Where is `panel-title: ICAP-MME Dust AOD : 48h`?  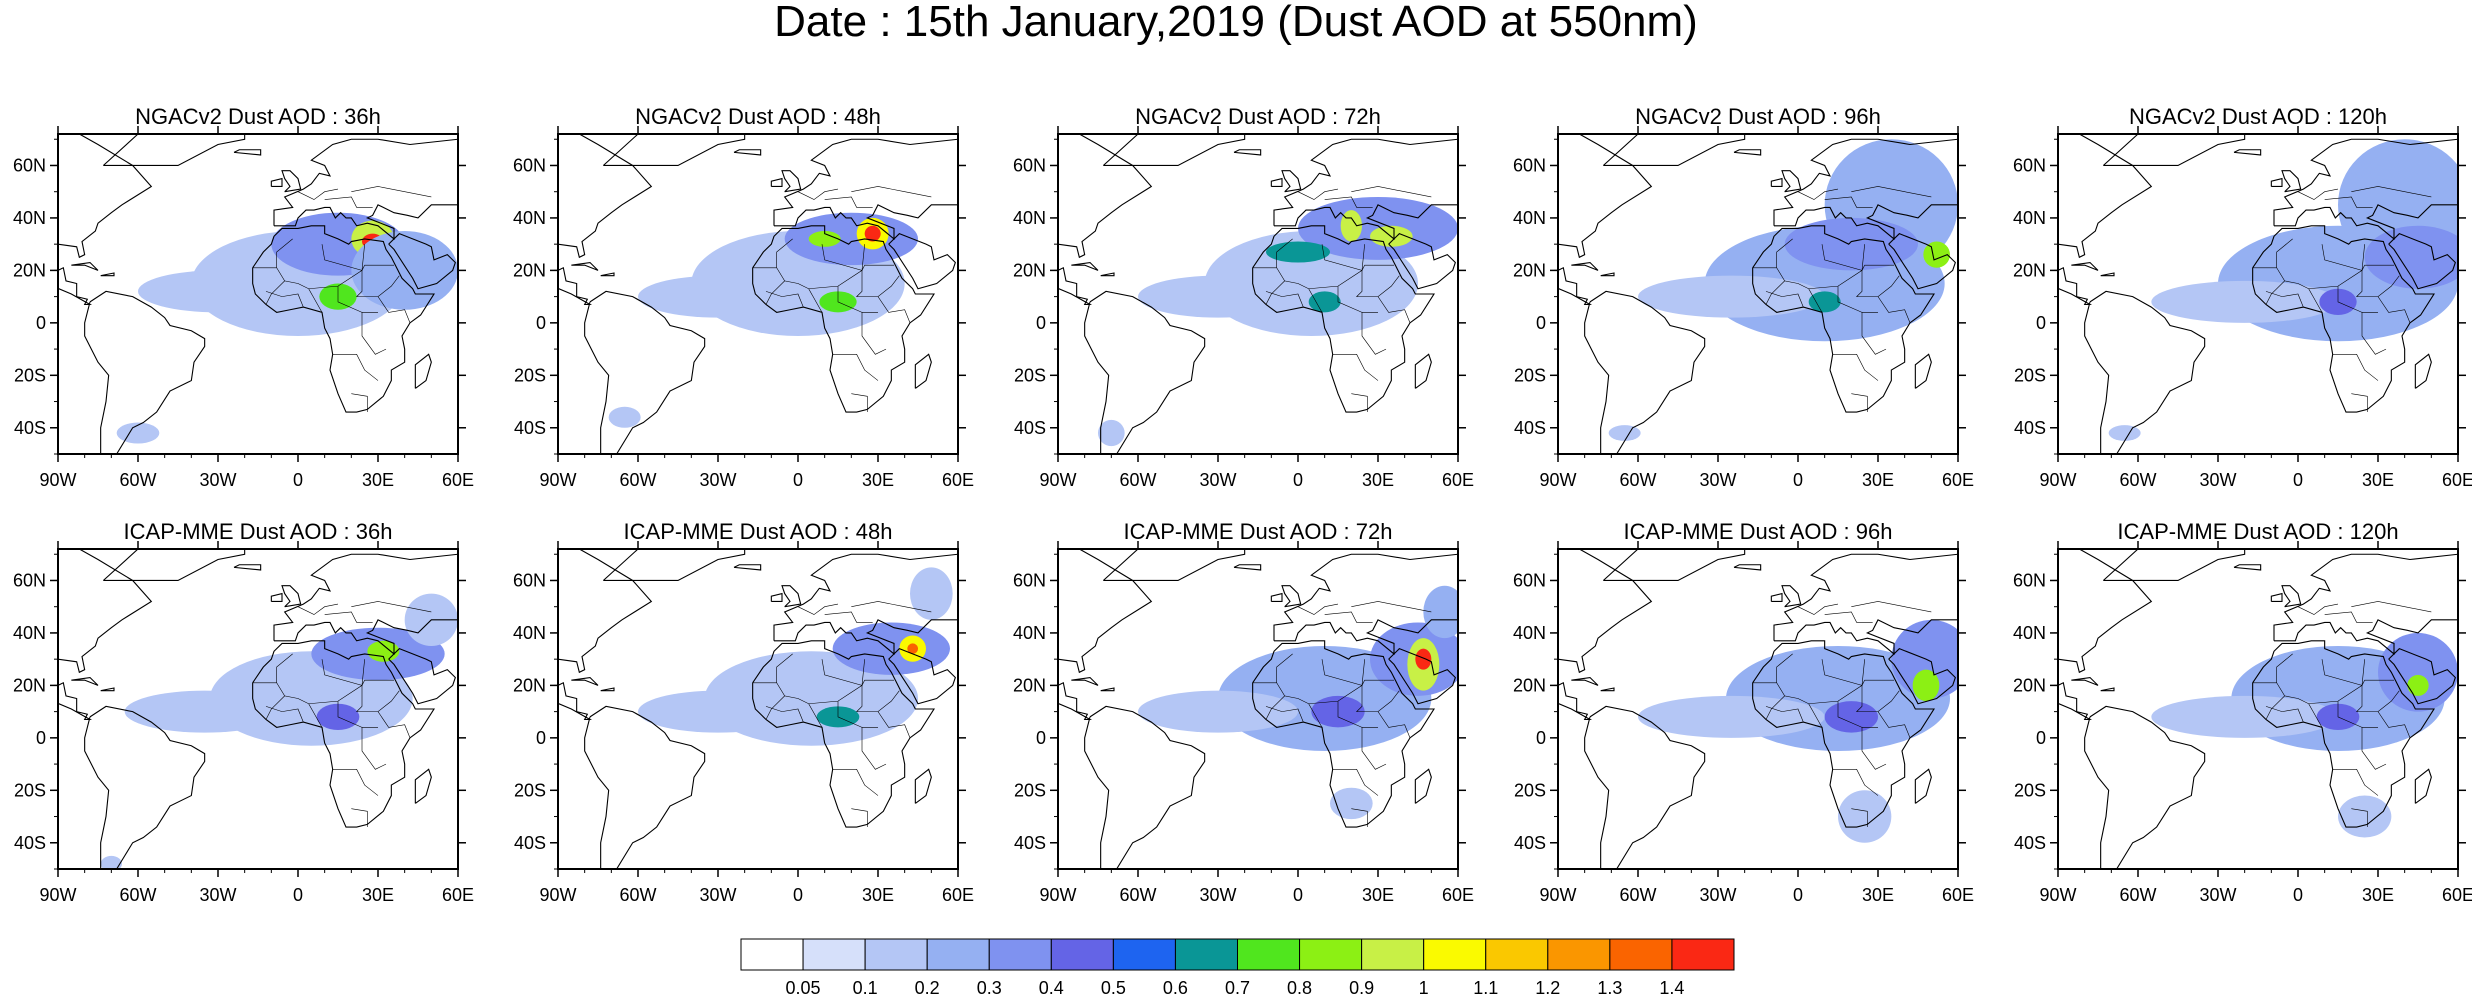 panel-title: ICAP-MME Dust AOD : 48h is located at coordinates (758, 531).